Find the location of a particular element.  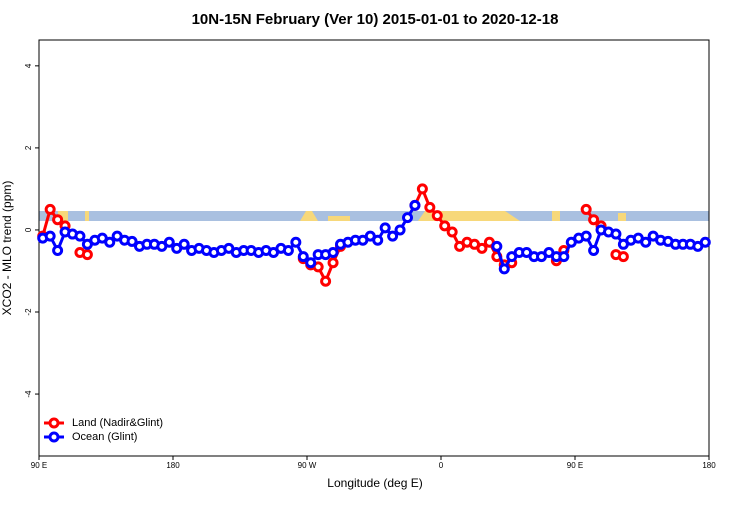

x-tick-label: 90 W is located at coordinates (307, 465).